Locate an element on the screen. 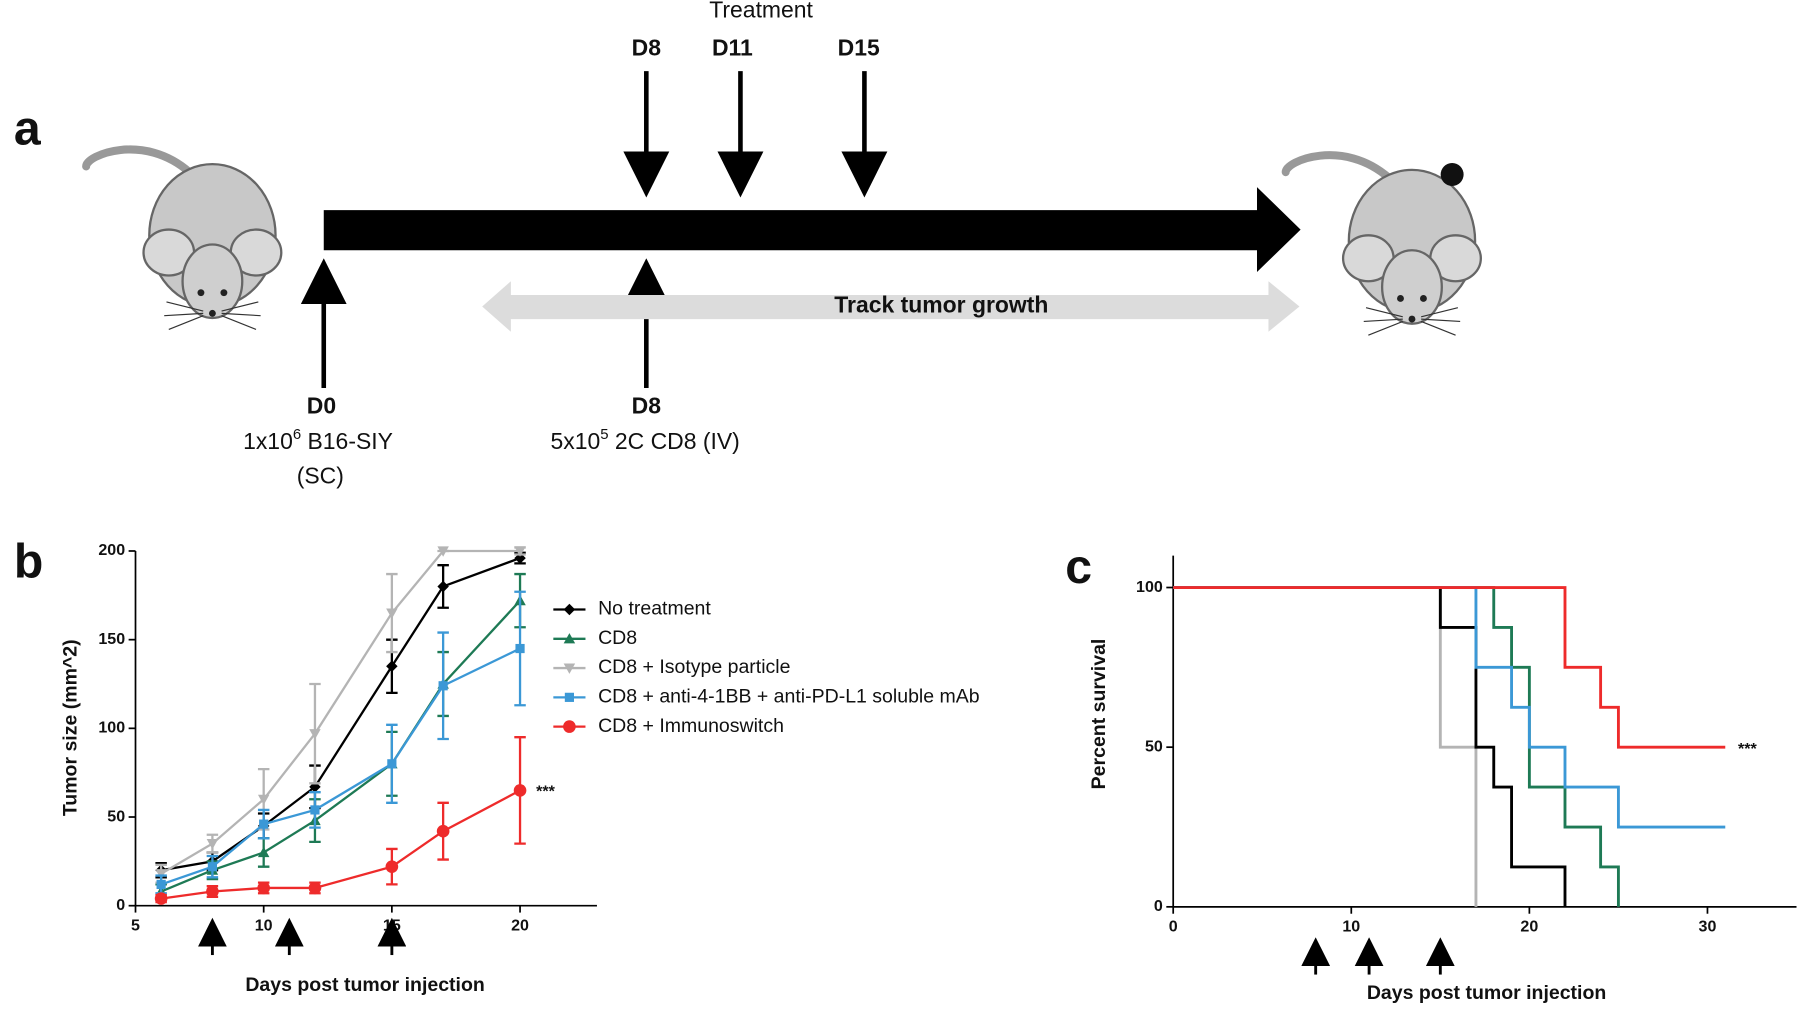  track-arrow is located at coordinates (891, 306).